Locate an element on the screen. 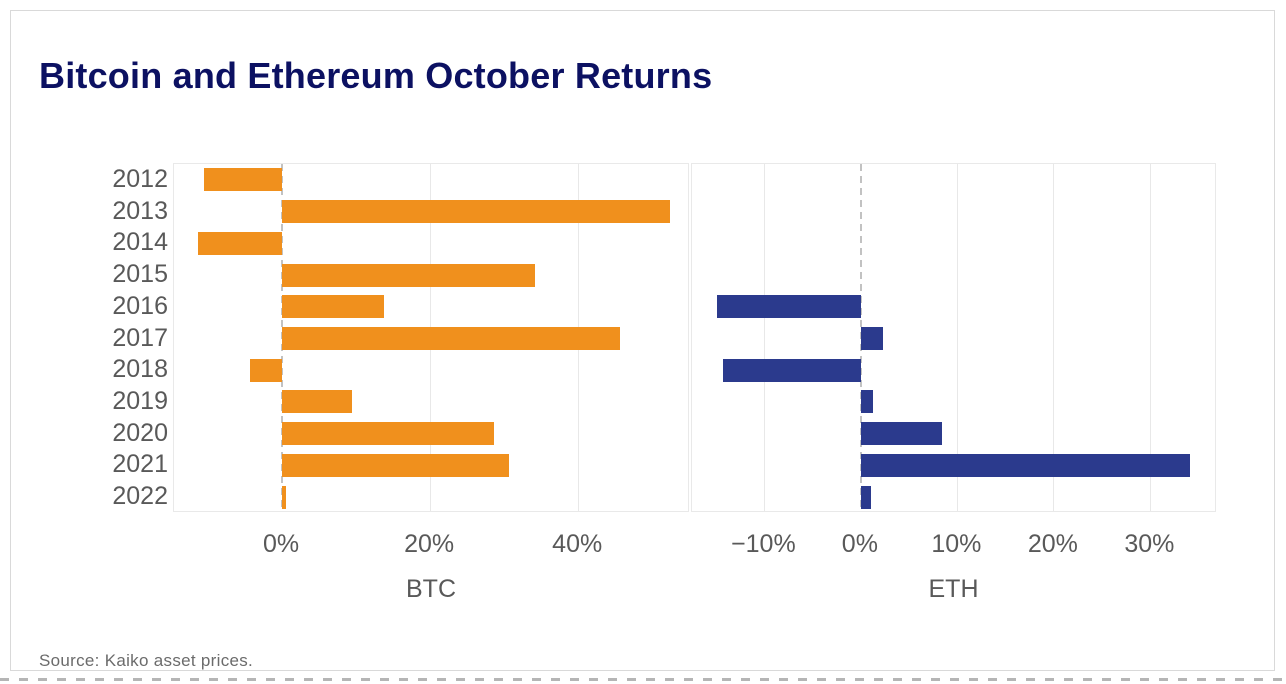 The width and height of the screenshot is (1286, 684). year-label: 2020 is located at coordinates (140, 432).